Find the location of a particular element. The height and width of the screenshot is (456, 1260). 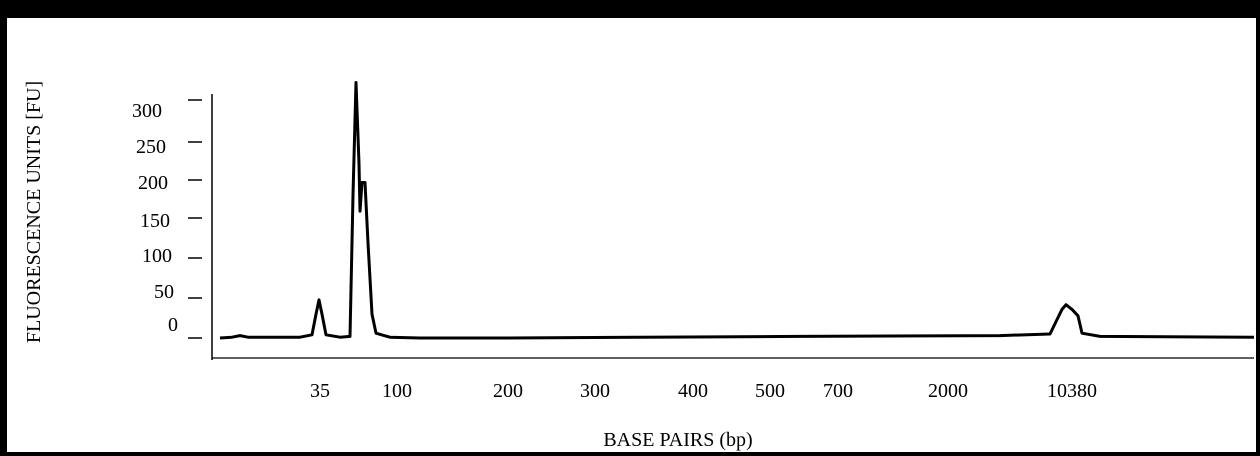

x-tick-label: 2000 is located at coordinates (948, 391).